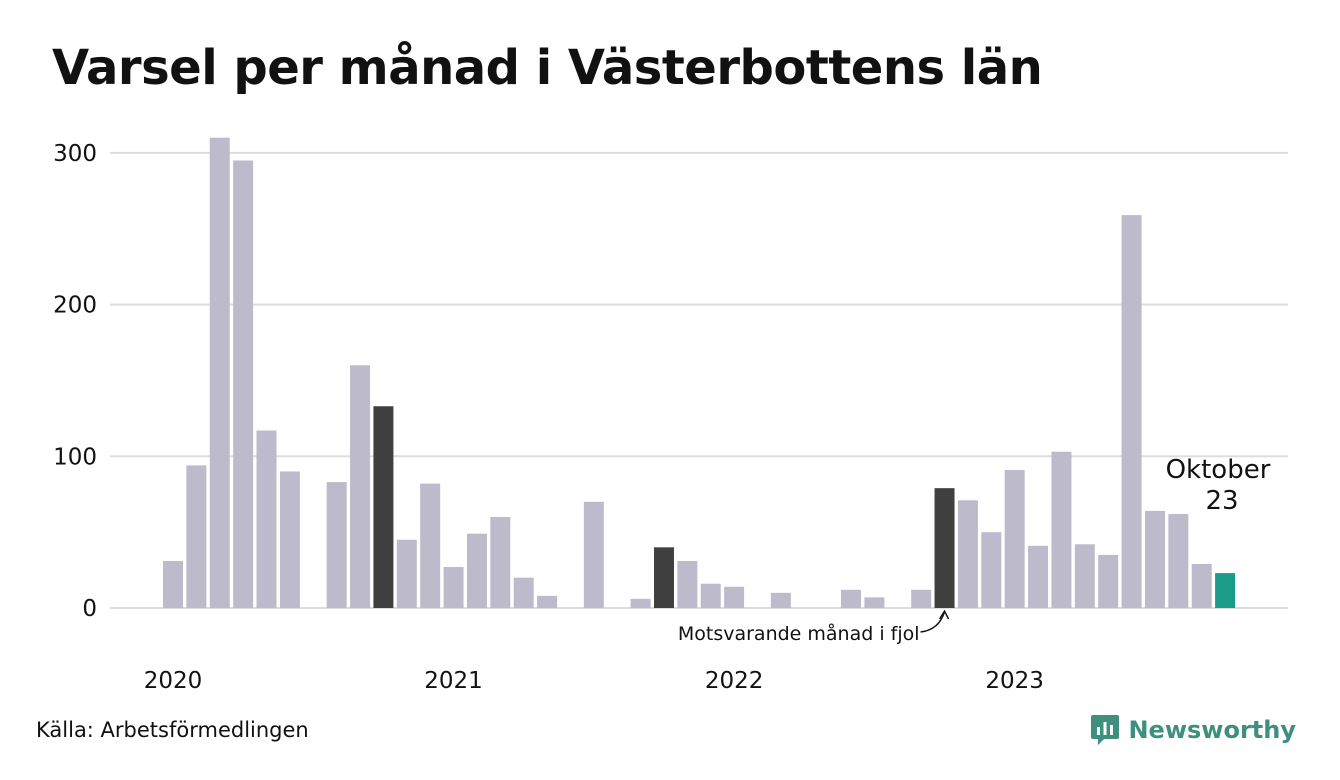  What do you see at coordinates (75, 154) in the screenshot?
I see `y-tick-label: 300` at bounding box center [75, 154].